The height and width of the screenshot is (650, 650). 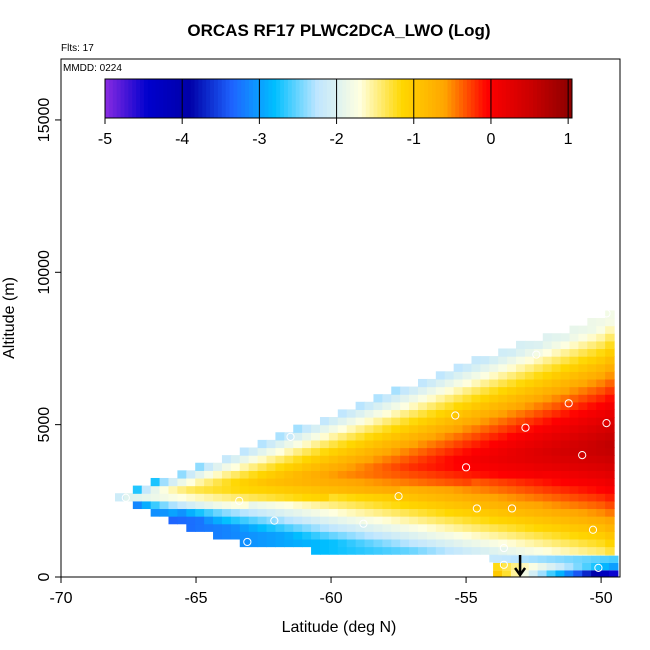 I want to click on marker-arrow-head, so click(x=520, y=572).